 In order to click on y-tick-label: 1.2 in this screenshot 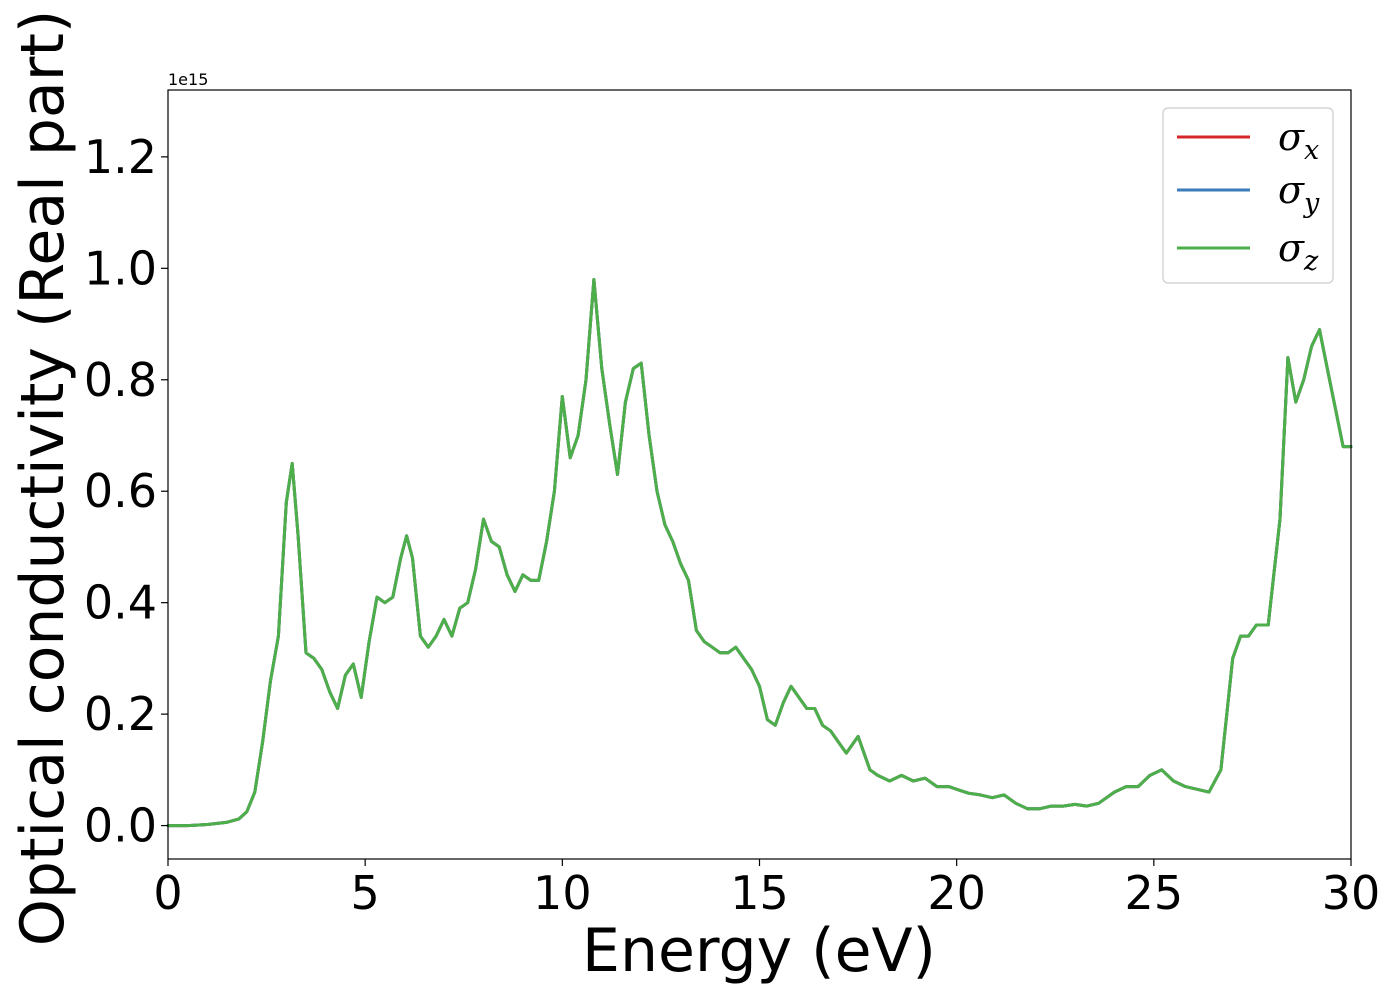, I will do `click(120, 157)`.